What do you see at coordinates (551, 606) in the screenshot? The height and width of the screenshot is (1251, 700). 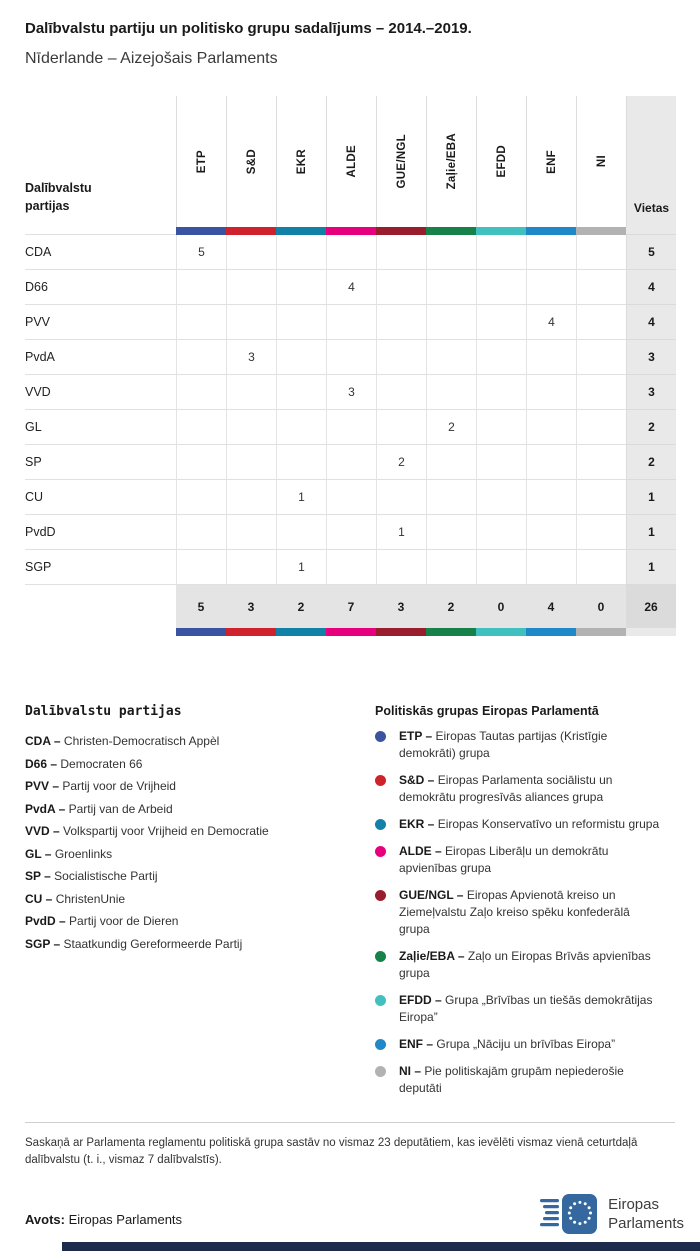 I see `group-total-cell: 4` at bounding box center [551, 606].